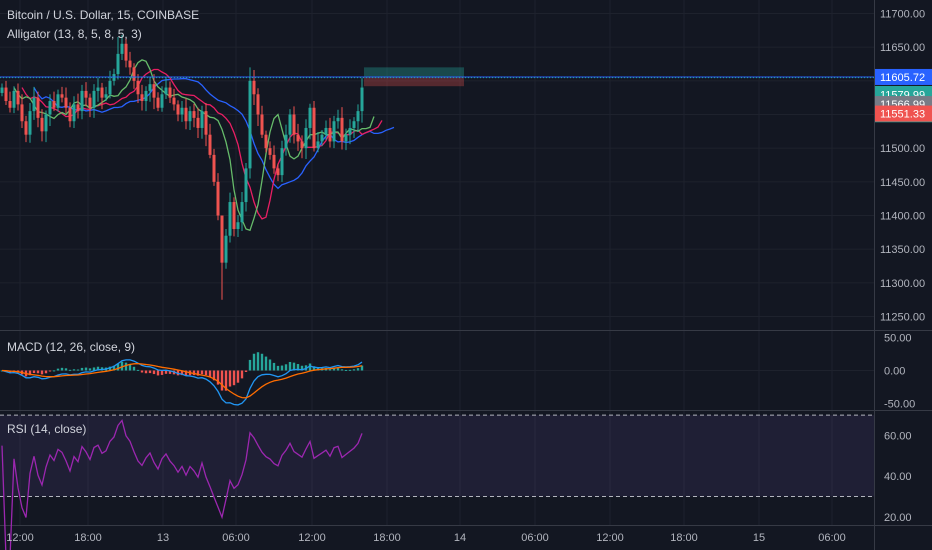 The width and height of the screenshot is (932, 550). What do you see at coordinates (902, 217) in the screenshot?
I see `price-tick-label: 11400.00` at bounding box center [902, 217].